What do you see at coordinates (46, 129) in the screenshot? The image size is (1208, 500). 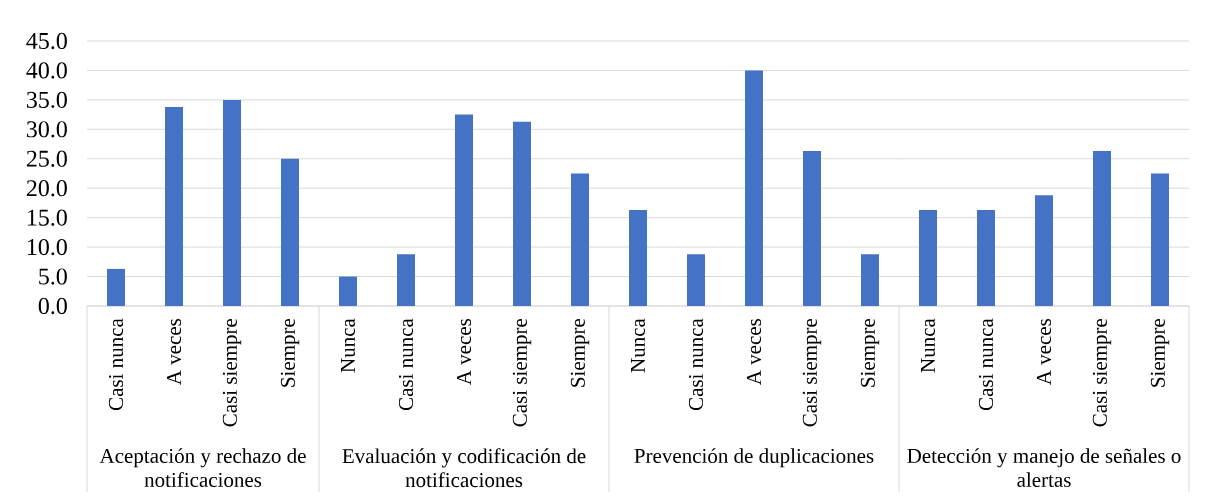 I see `y-tick-label: 30.0` at bounding box center [46, 129].